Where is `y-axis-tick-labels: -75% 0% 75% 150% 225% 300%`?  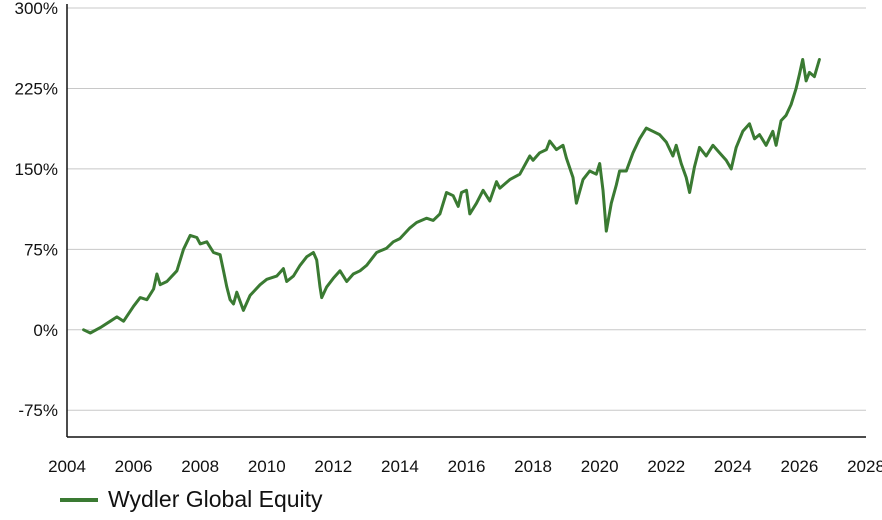 y-axis-tick-labels: -75% 0% 75% 150% 225% 300% is located at coordinates (36, 210).